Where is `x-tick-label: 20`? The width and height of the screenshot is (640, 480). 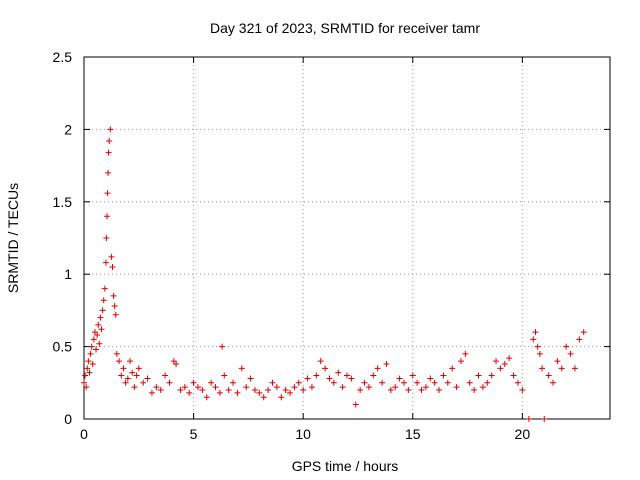
x-tick-label: 20 is located at coordinates (523, 434).